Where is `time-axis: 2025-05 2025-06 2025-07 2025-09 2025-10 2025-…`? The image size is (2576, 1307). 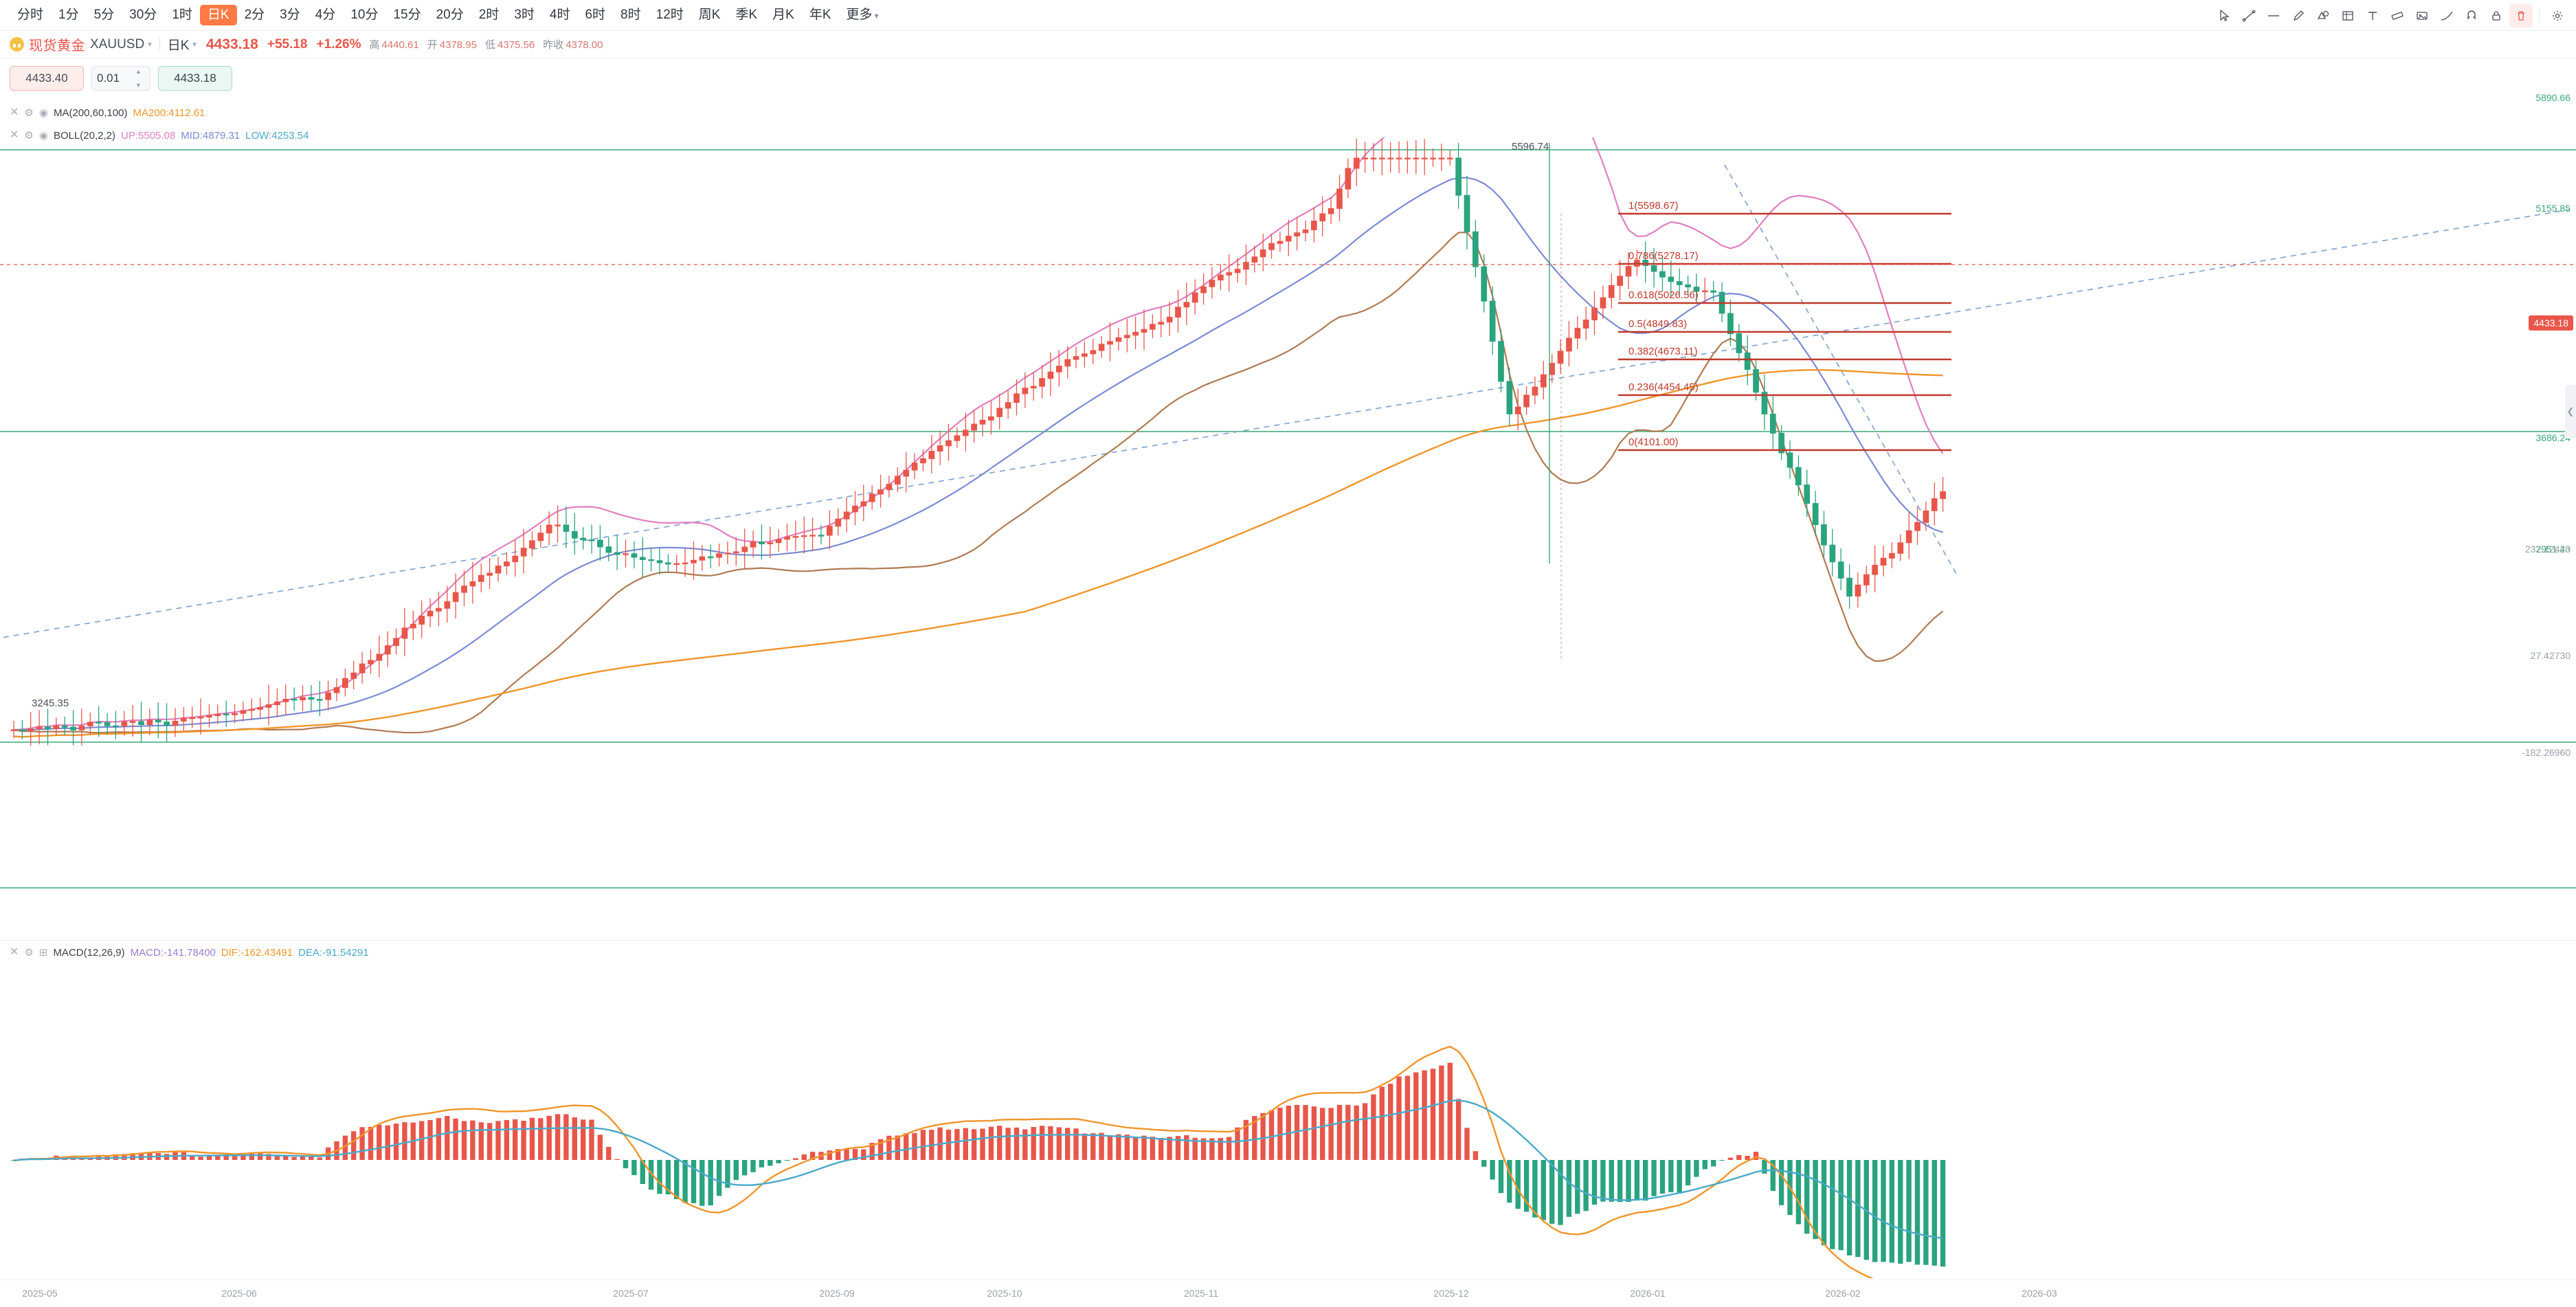 time-axis: 2025-05 2025-06 2025-07 2025-09 2025-10 2025-… is located at coordinates (1288, 1293).